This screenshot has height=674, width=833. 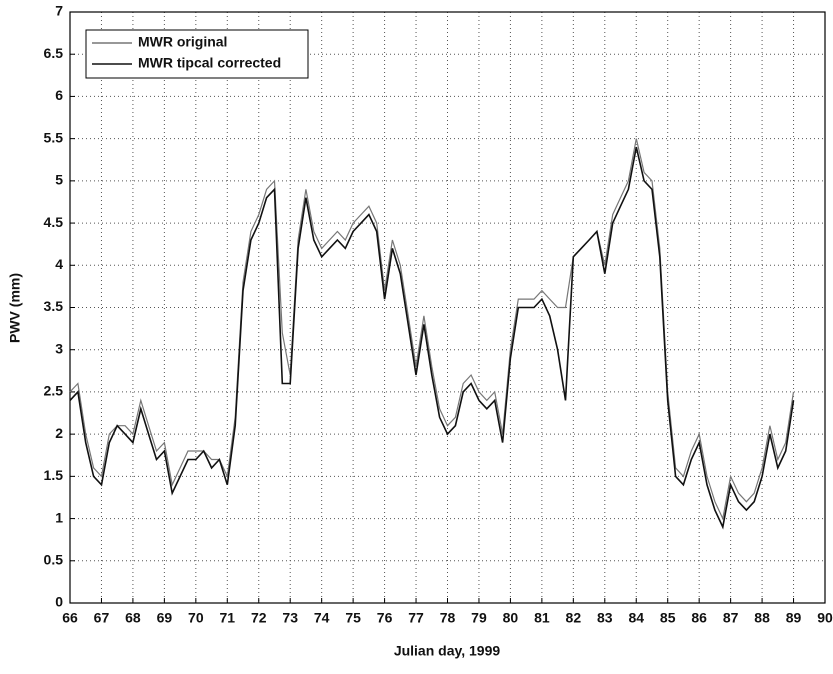 What do you see at coordinates (182, 42) in the screenshot?
I see `legend-label: MWR original` at bounding box center [182, 42].